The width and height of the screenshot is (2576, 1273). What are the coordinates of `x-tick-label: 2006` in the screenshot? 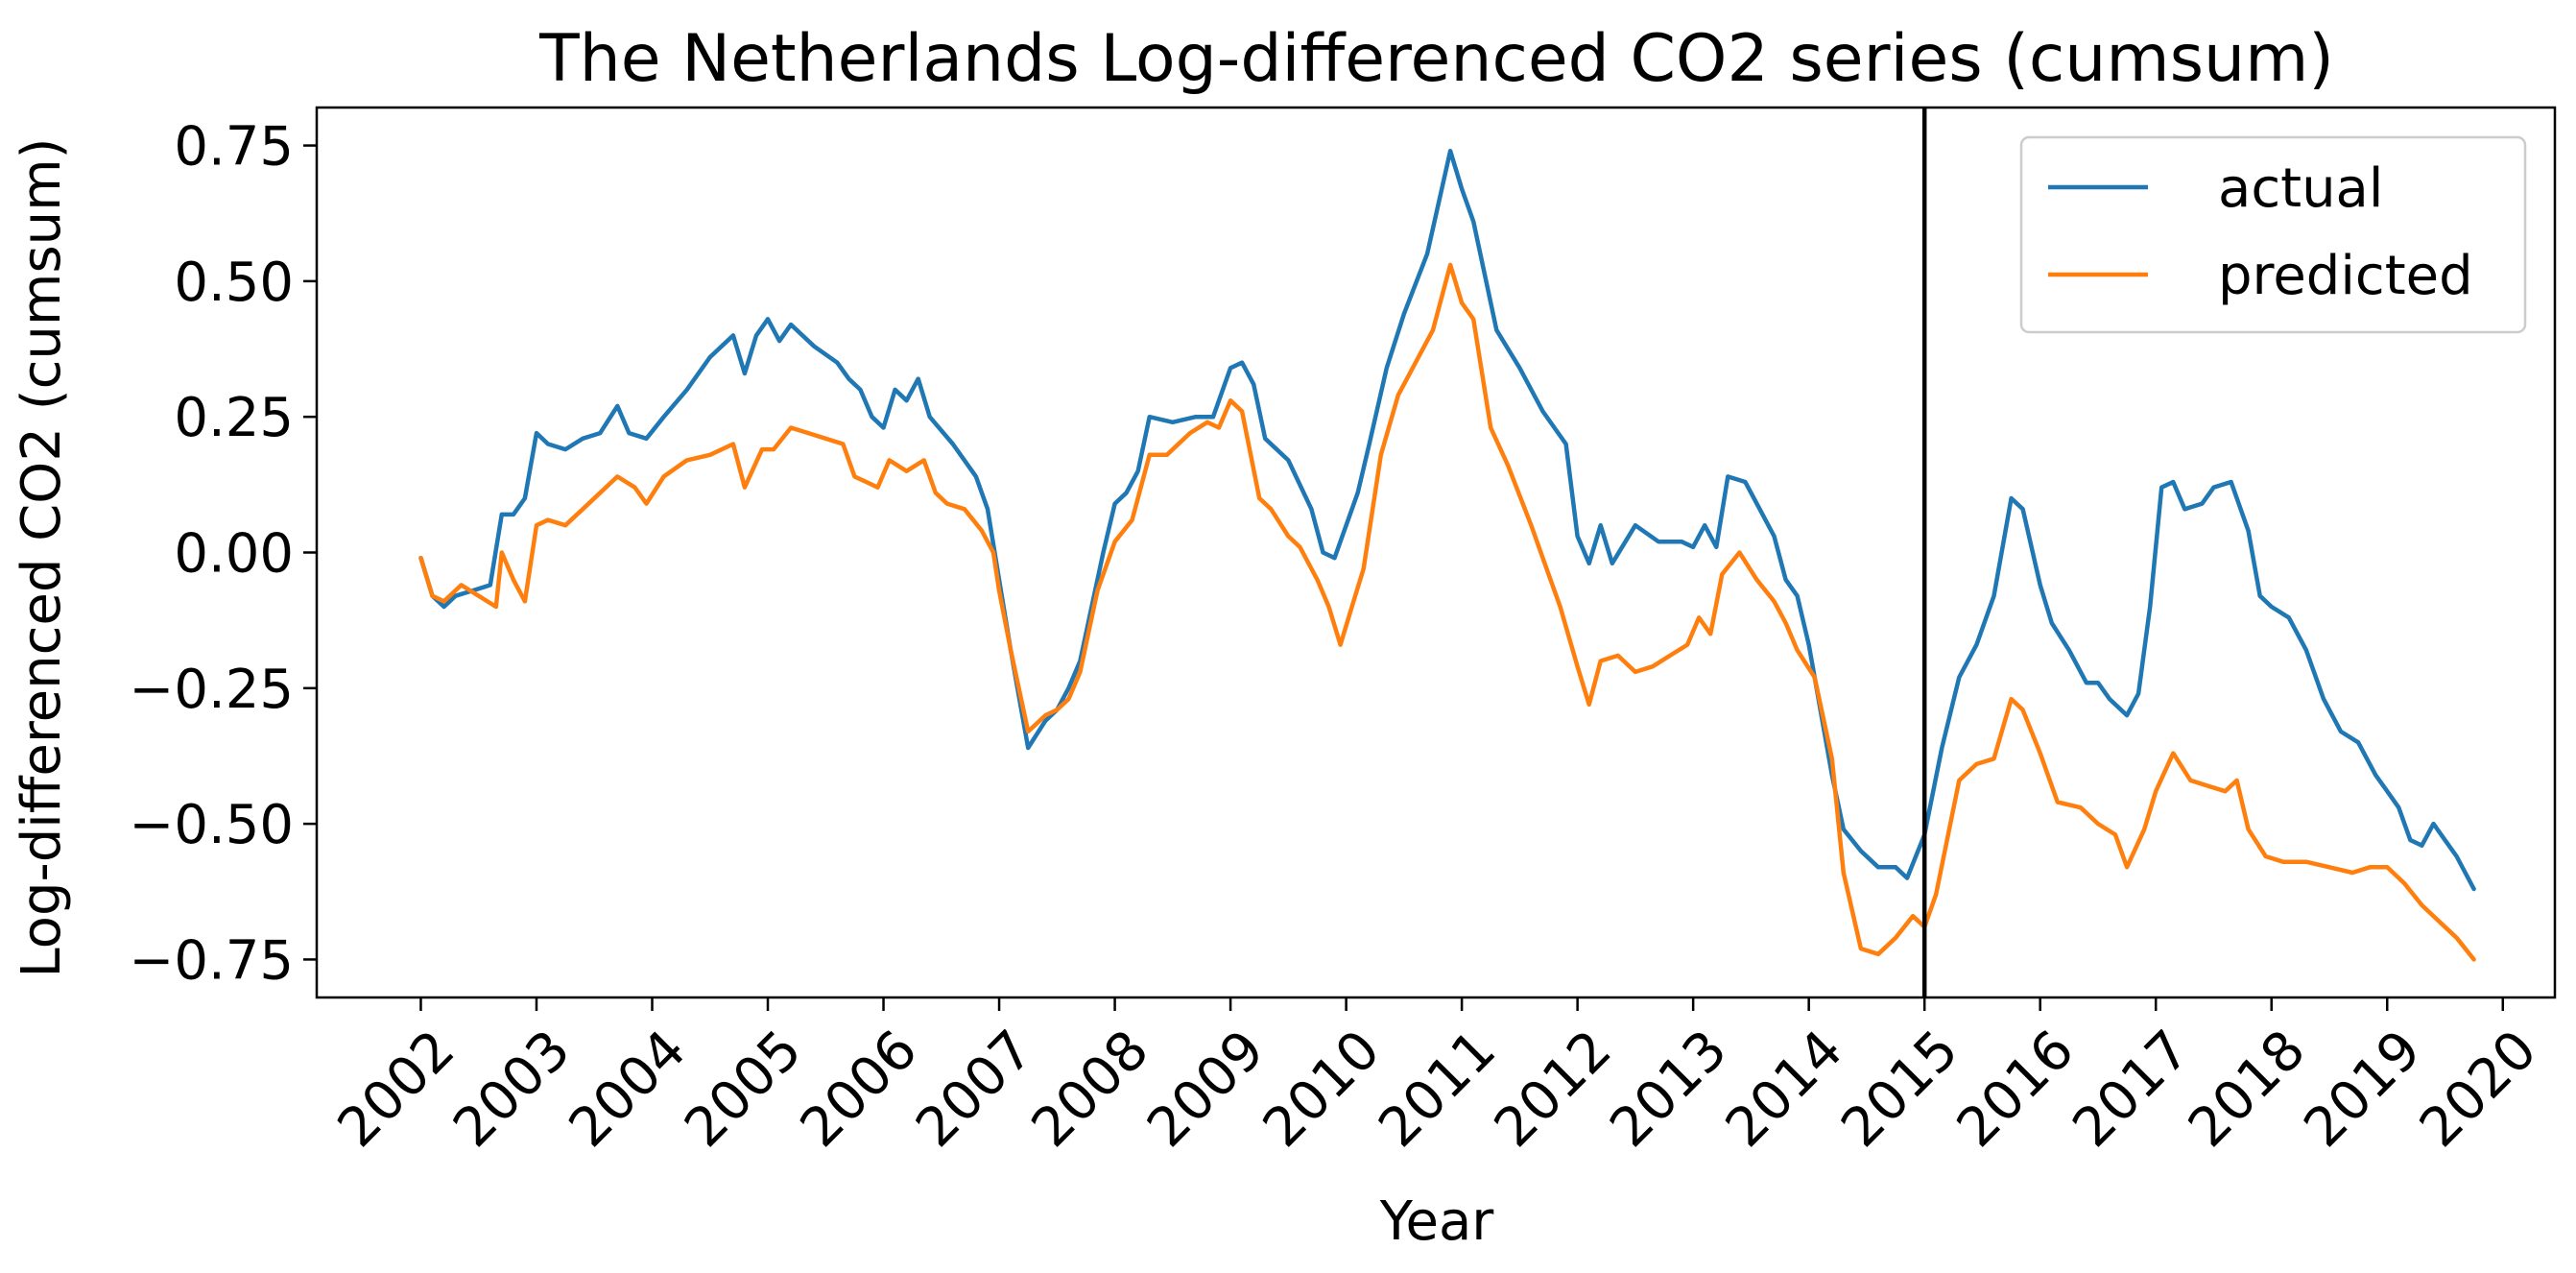 It's located at (859, 1089).